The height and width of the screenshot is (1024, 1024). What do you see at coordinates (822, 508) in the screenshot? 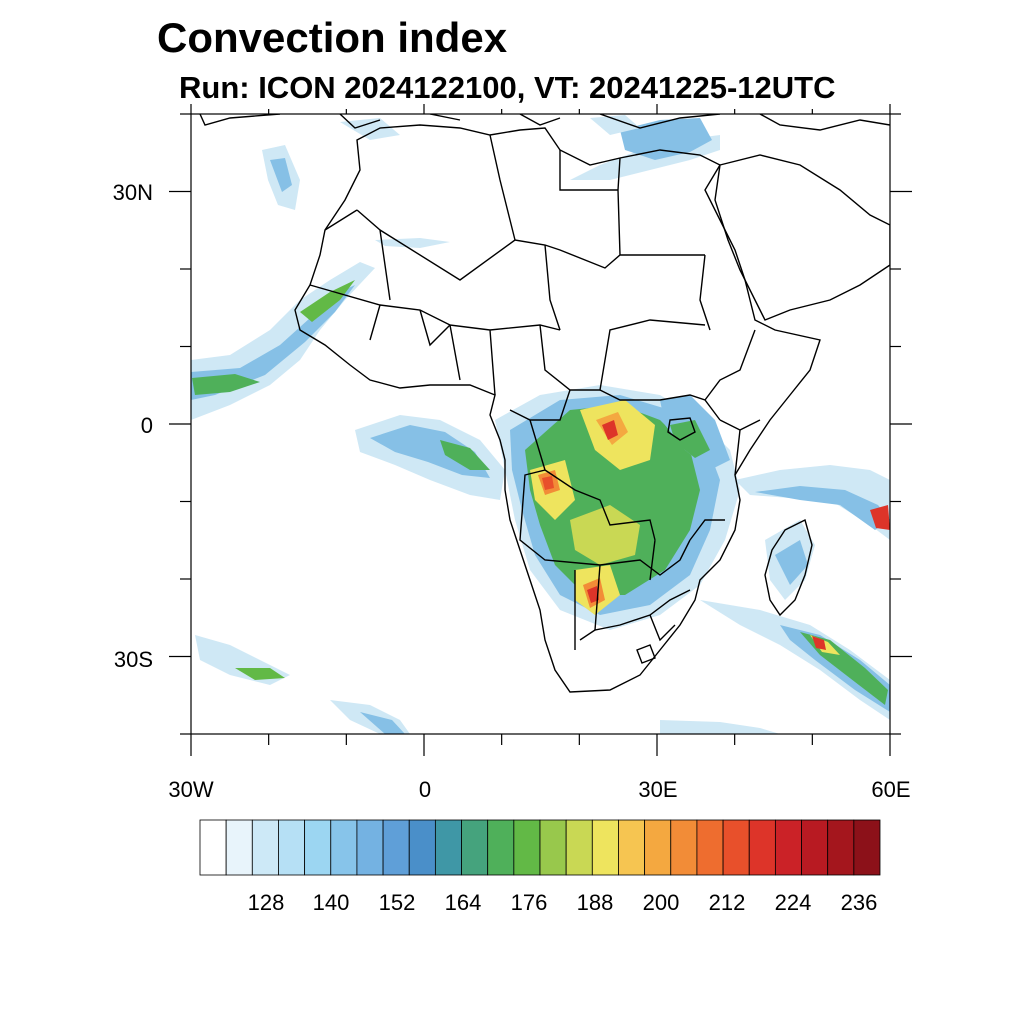
I see `shade-indian-core` at bounding box center [822, 508].